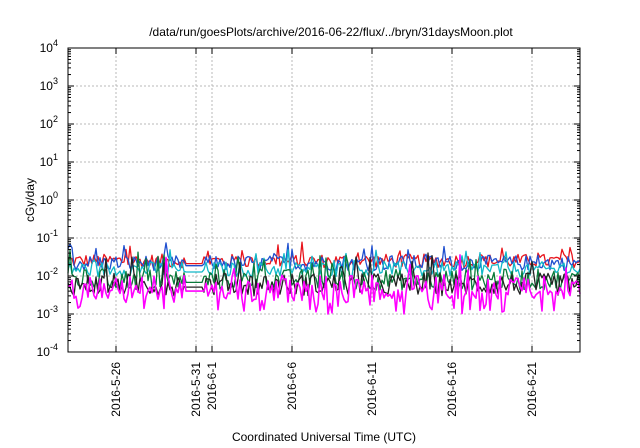 The width and height of the screenshot is (640, 448). Describe the element at coordinates (49, 46) in the screenshot. I see `y-tick-label: 10⁴` at that location.